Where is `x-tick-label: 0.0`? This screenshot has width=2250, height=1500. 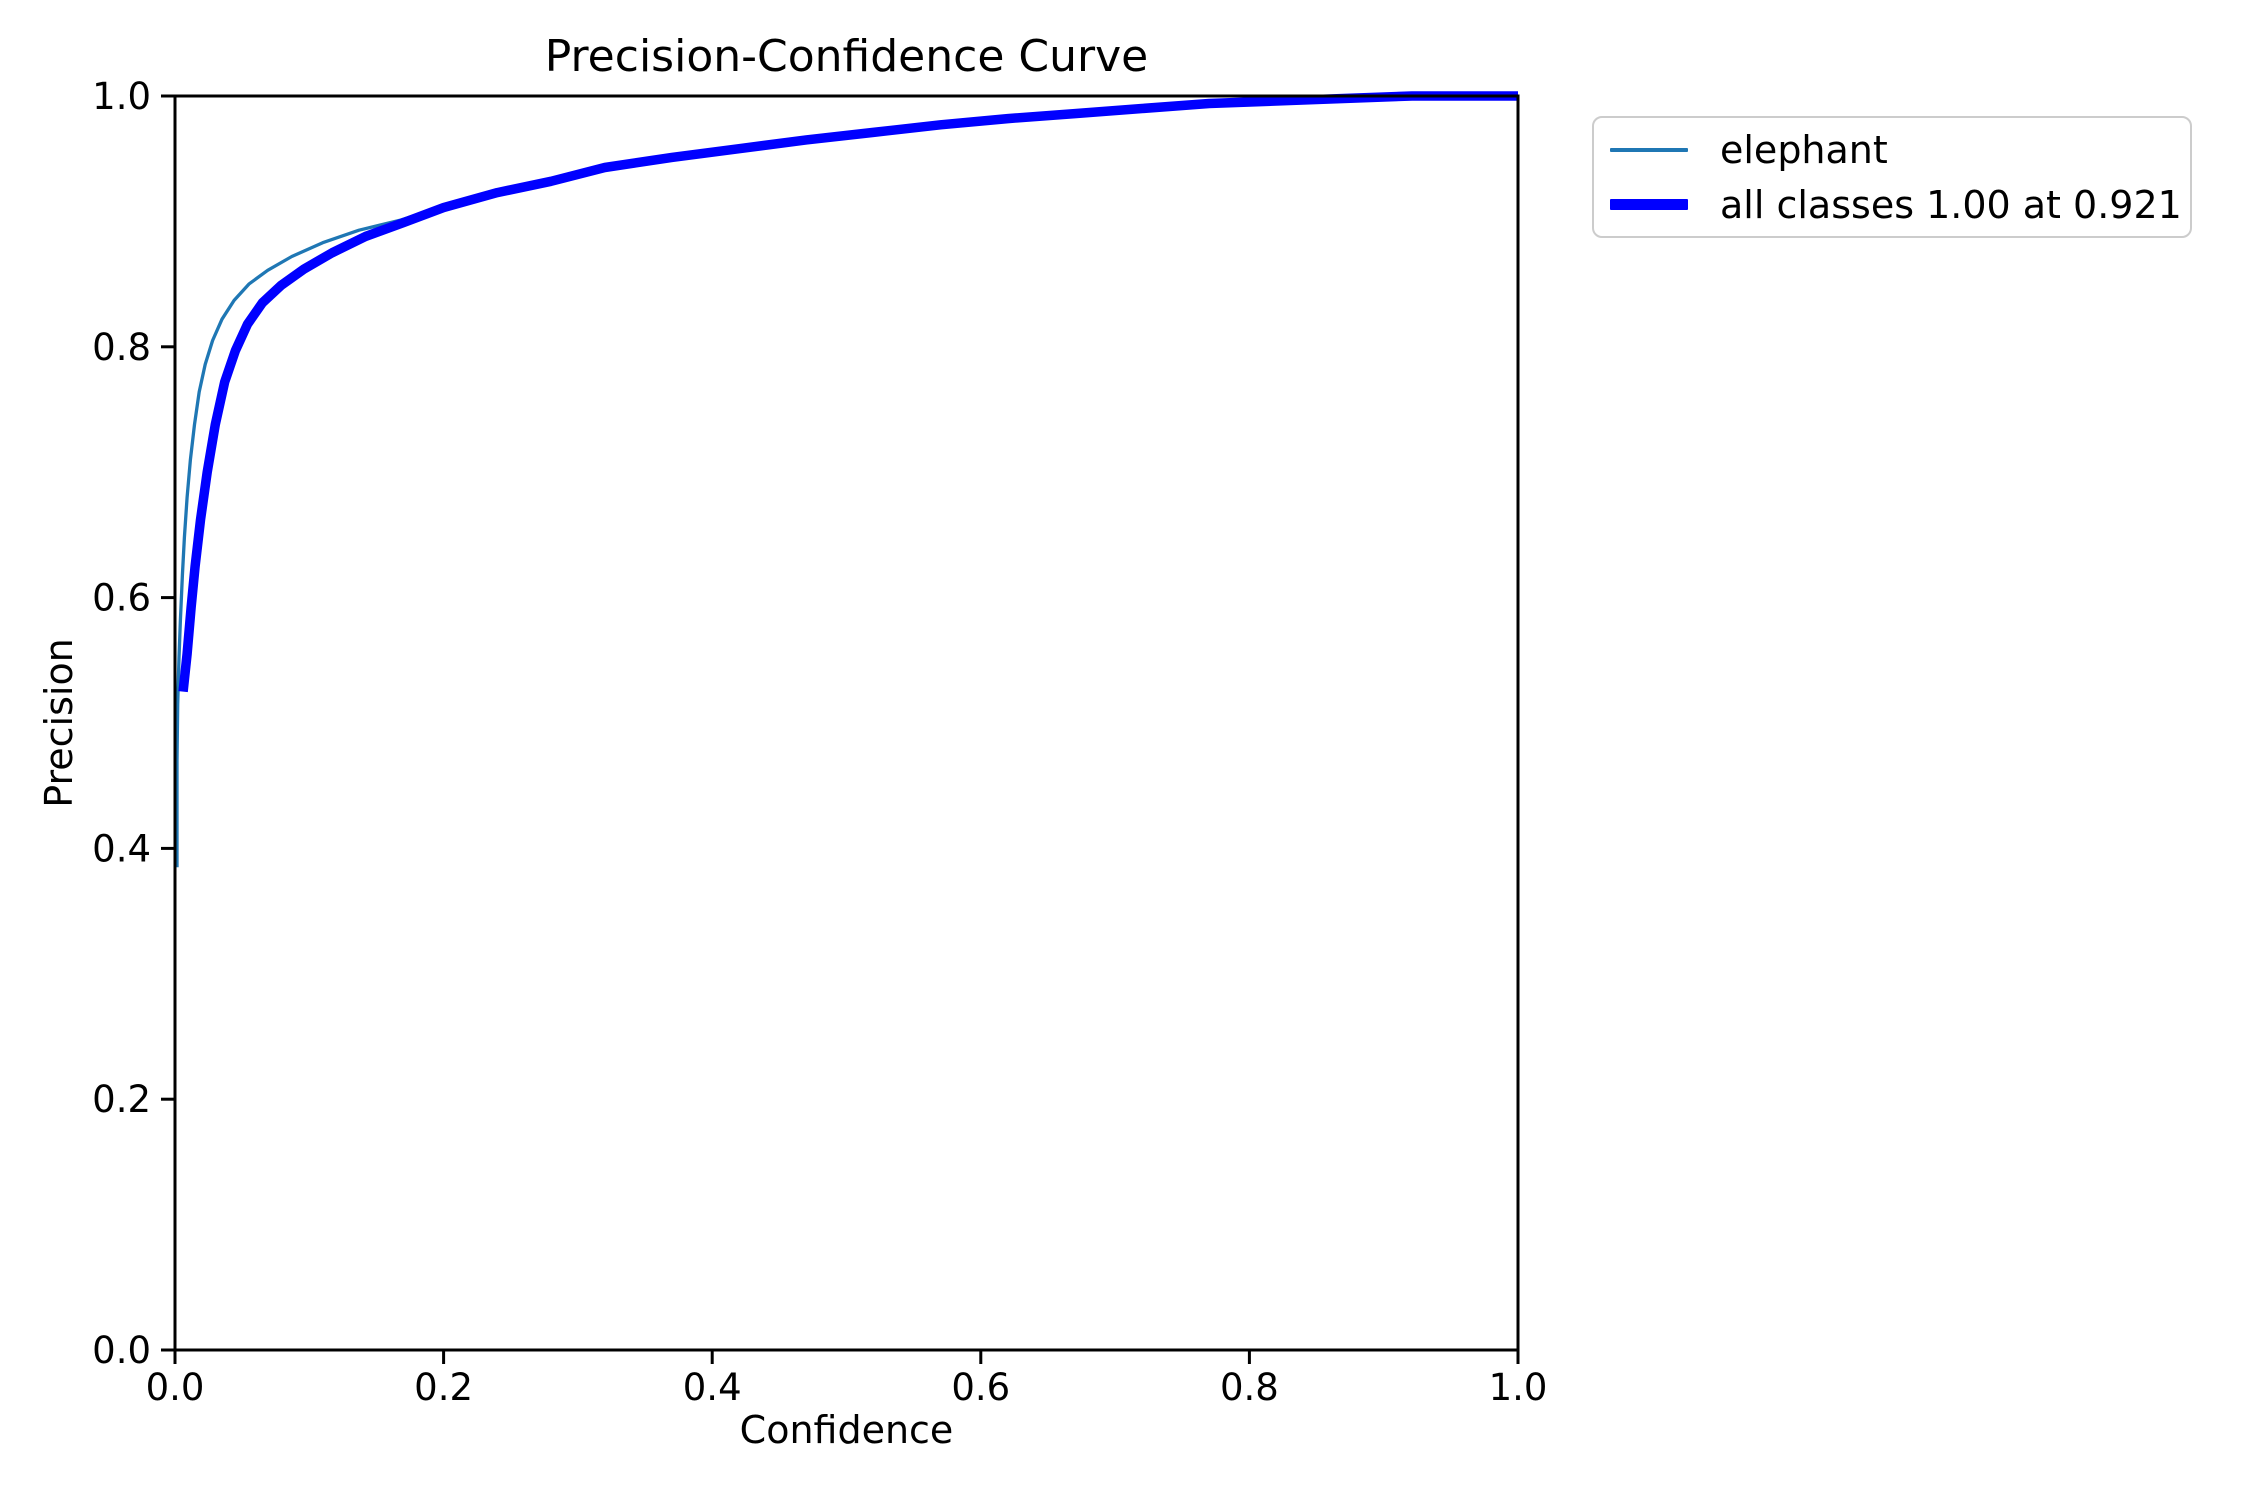
x-tick-label: 0.0 is located at coordinates (175, 1387).